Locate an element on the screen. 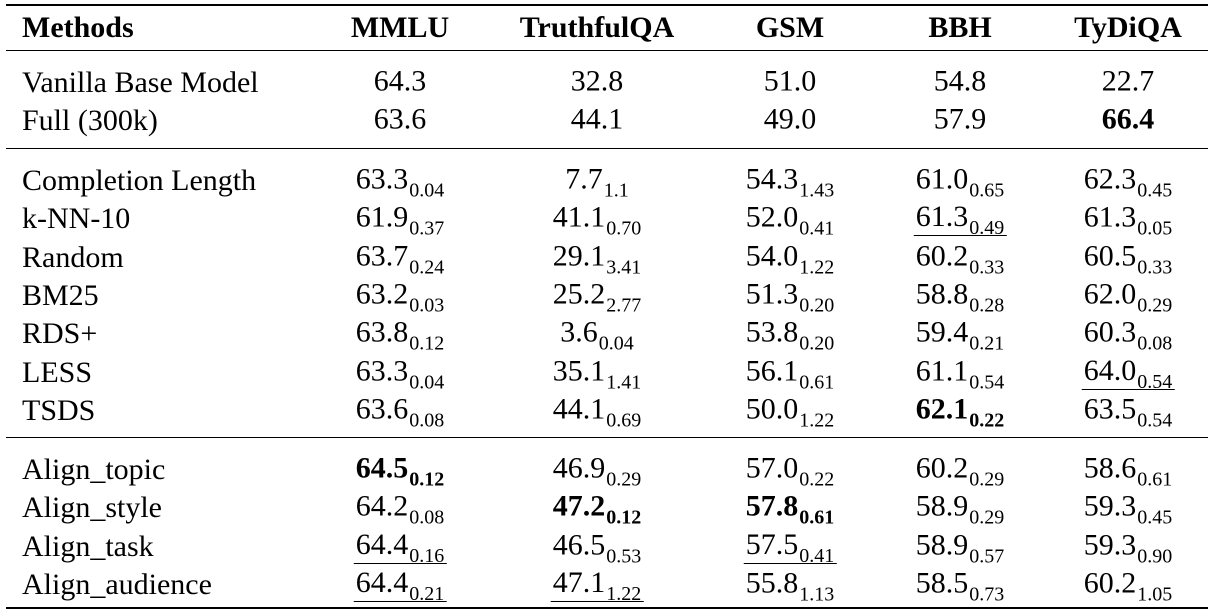 Image resolution: width=1214 pixels, height=613 pixels. score-cell: 50.01.22 is located at coordinates (790, 412).